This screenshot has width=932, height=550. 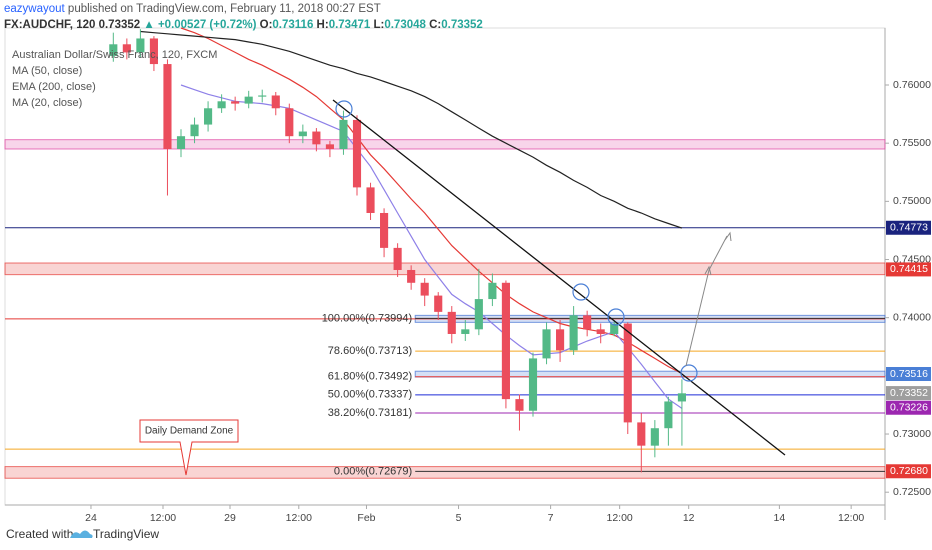 I want to click on y-tick-label: 0.74500, so click(x=912, y=259).